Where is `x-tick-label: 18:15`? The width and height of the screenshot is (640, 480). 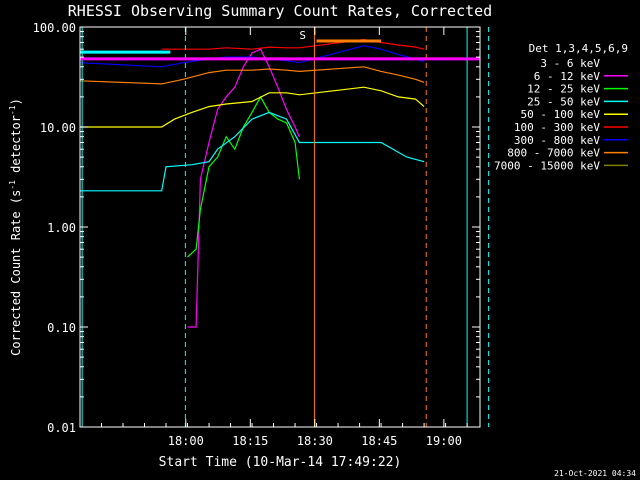 x-tick-label: 18:15 is located at coordinates (250, 441).